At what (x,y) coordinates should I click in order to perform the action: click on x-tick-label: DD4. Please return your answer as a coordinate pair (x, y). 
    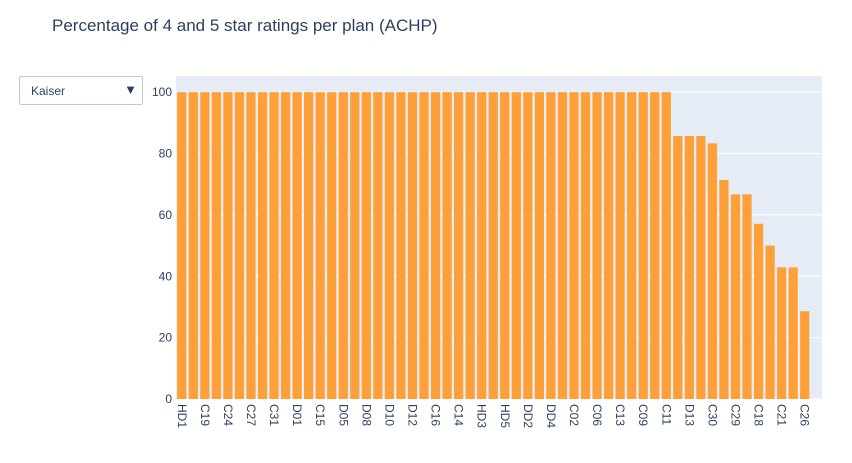
    Looking at the image, I should click on (551, 416).